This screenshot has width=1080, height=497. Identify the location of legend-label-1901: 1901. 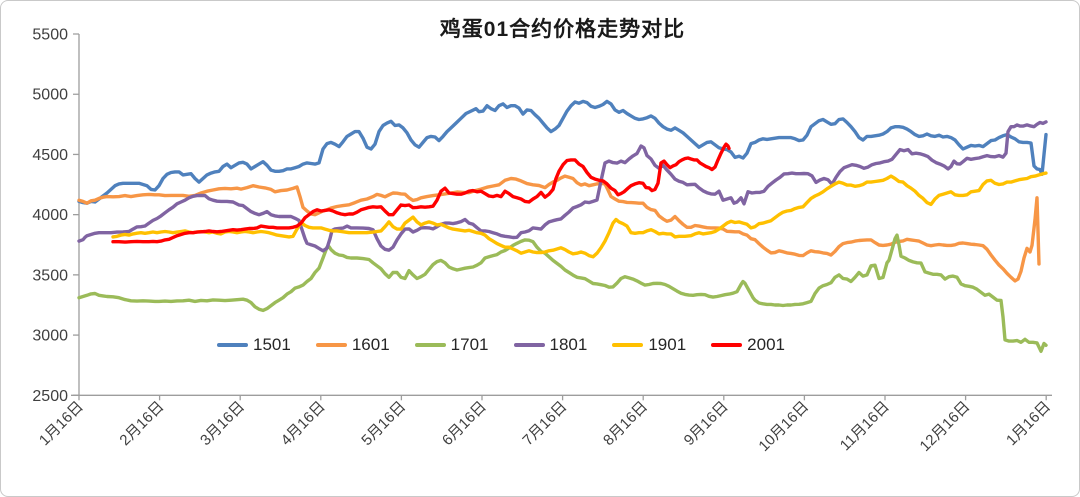
(667, 344).